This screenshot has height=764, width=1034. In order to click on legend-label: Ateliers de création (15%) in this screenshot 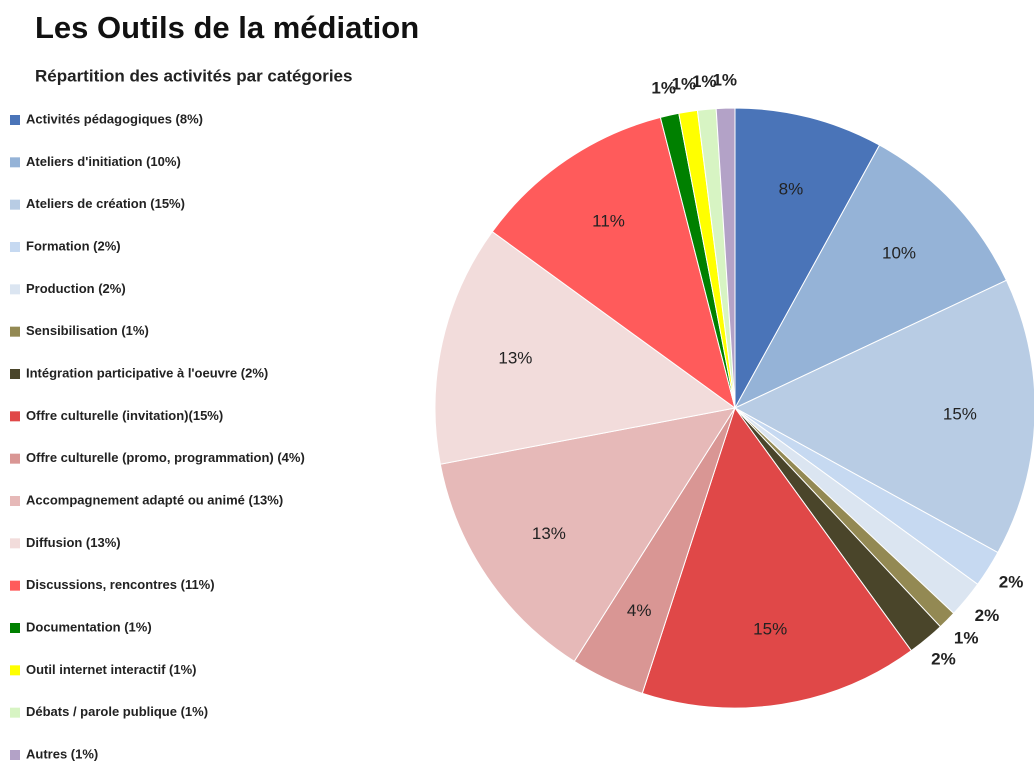, I will do `click(105, 203)`.